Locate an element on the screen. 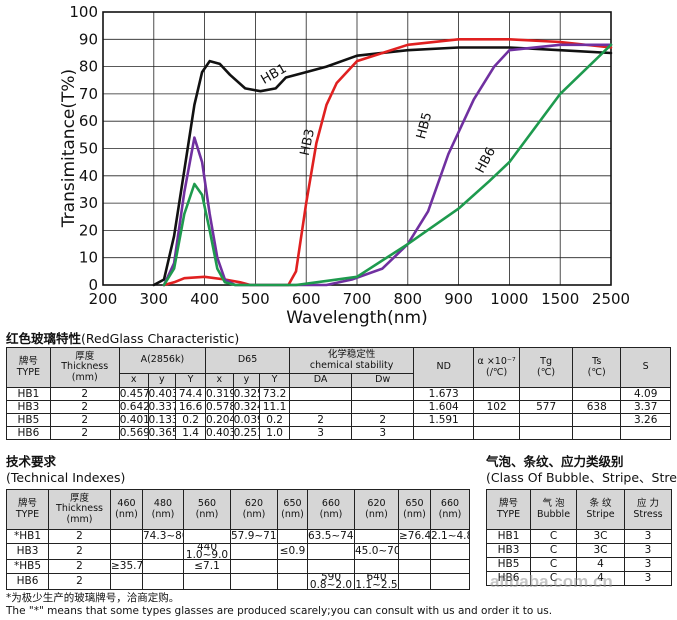 The image size is (677, 620). table-cell: 0.2 is located at coordinates (275, 420).